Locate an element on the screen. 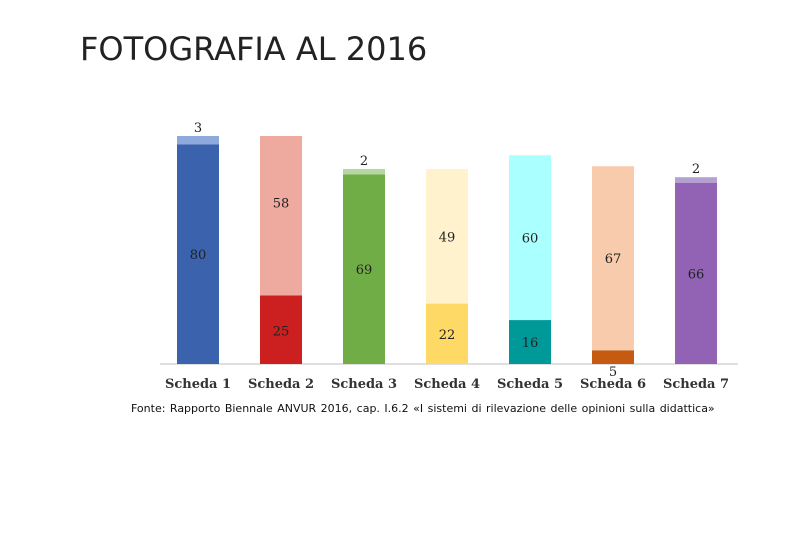 This screenshot has height=540, width=810. data-label: 69 is located at coordinates (364, 270).